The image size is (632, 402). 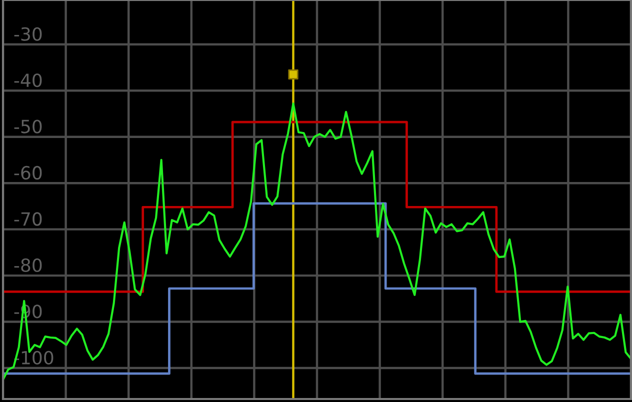 What do you see at coordinates (28, 34) in the screenshot?
I see `y-tick-label: -30` at bounding box center [28, 34].